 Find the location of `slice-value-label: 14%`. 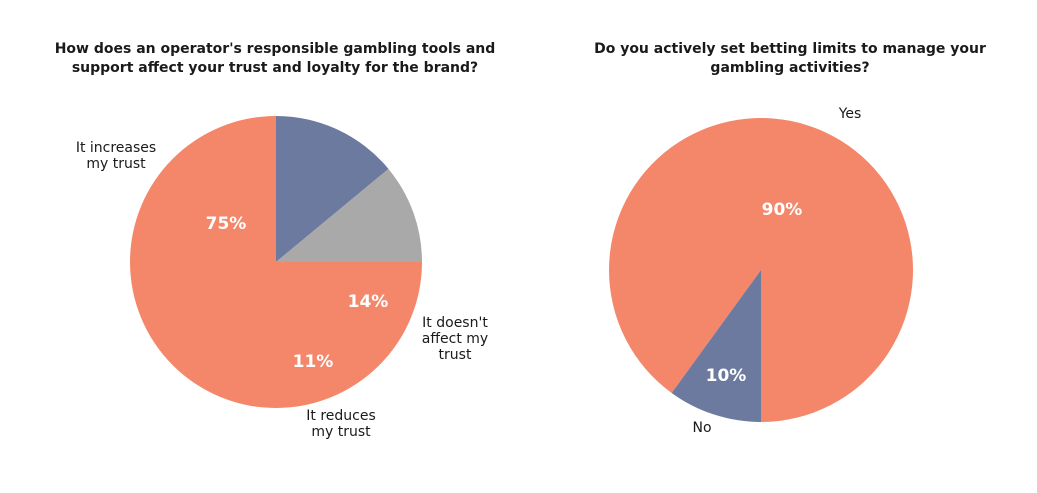

slice-value-label: 14% is located at coordinates (368, 302).